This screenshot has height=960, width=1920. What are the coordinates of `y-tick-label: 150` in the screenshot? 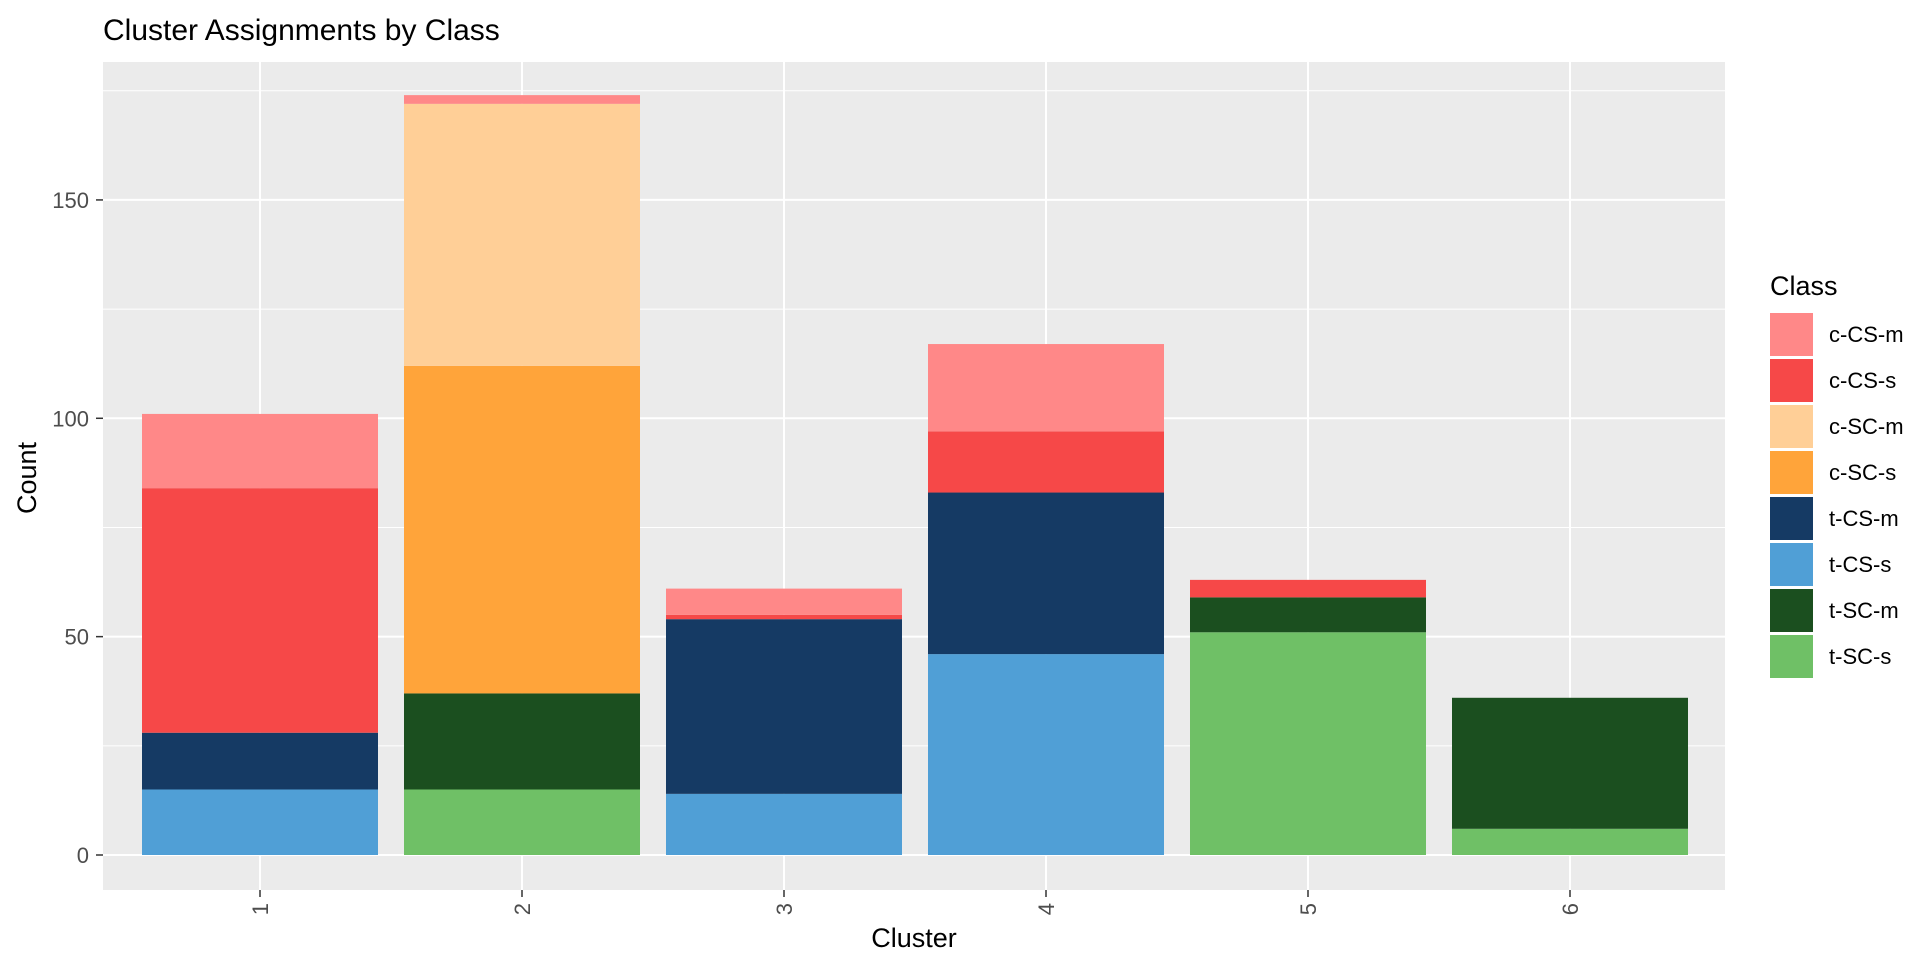 It's located at (70, 200).